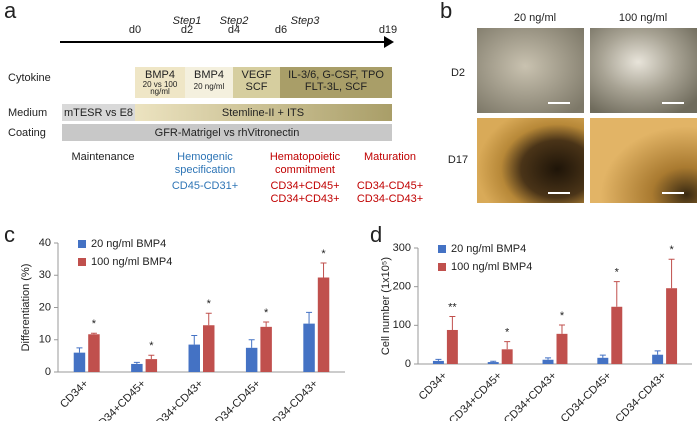 The width and height of the screenshot is (699, 421). Describe the element at coordinates (304, 199) in the screenshot. I see `stage-marker: CD34+CD43+` at that location.